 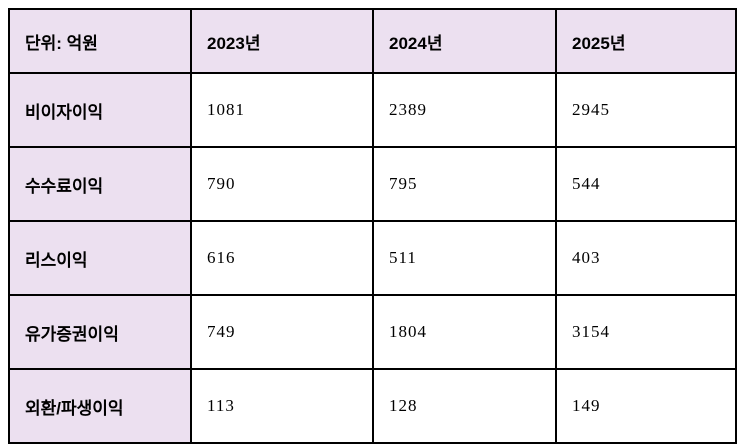 What do you see at coordinates (464, 41) in the screenshot?
I see `column-header-2024: 2024년` at bounding box center [464, 41].